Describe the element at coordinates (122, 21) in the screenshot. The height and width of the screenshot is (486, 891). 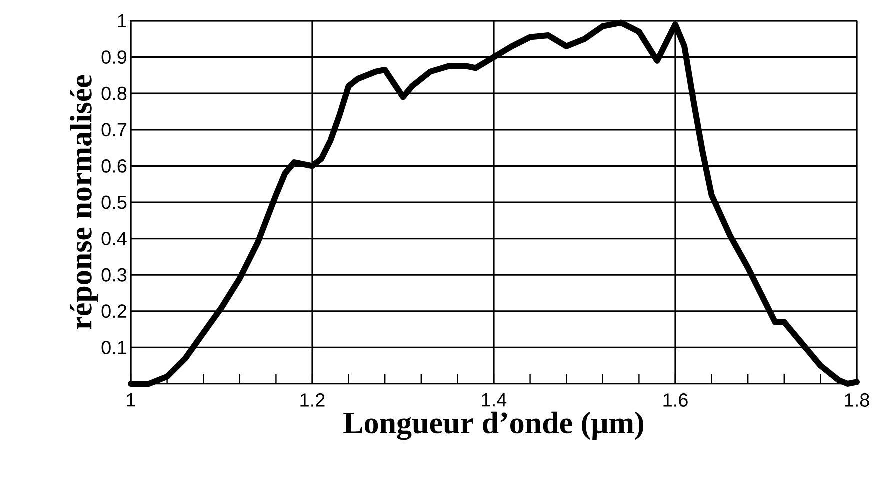
I see `y-tick-label: 1` at that location.